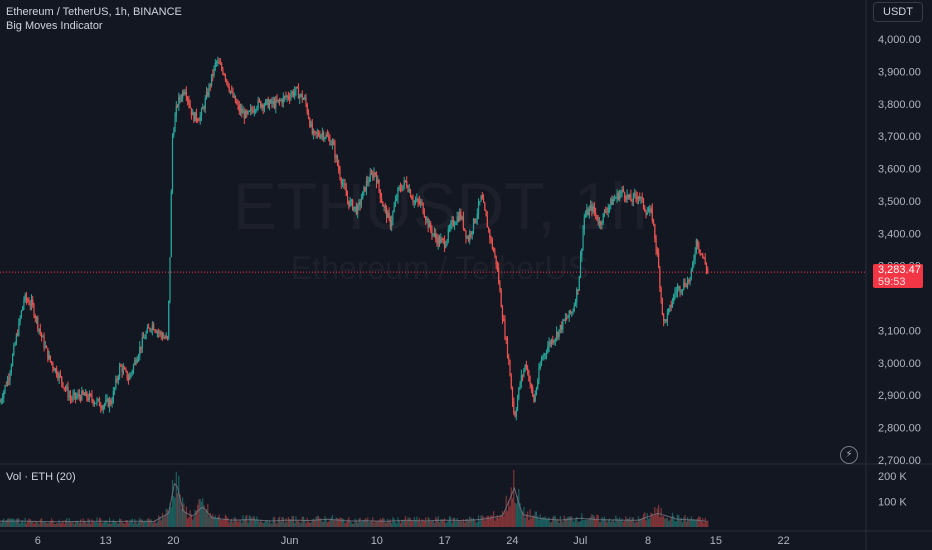 The width and height of the screenshot is (932, 550). What do you see at coordinates (898, 12) in the screenshot?
I see `currency-button: USDT` at bounding box center [898, 12].